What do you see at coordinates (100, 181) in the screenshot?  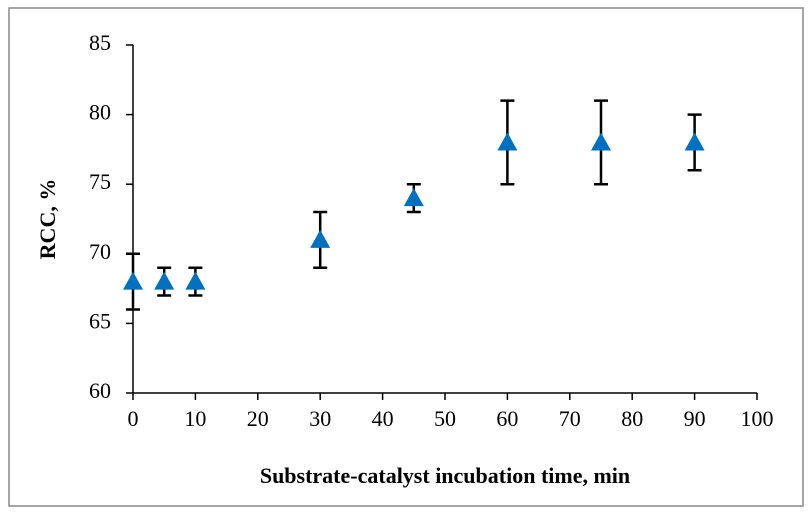 I see `y-tick-label: 75` at bounding box center [100, 181].